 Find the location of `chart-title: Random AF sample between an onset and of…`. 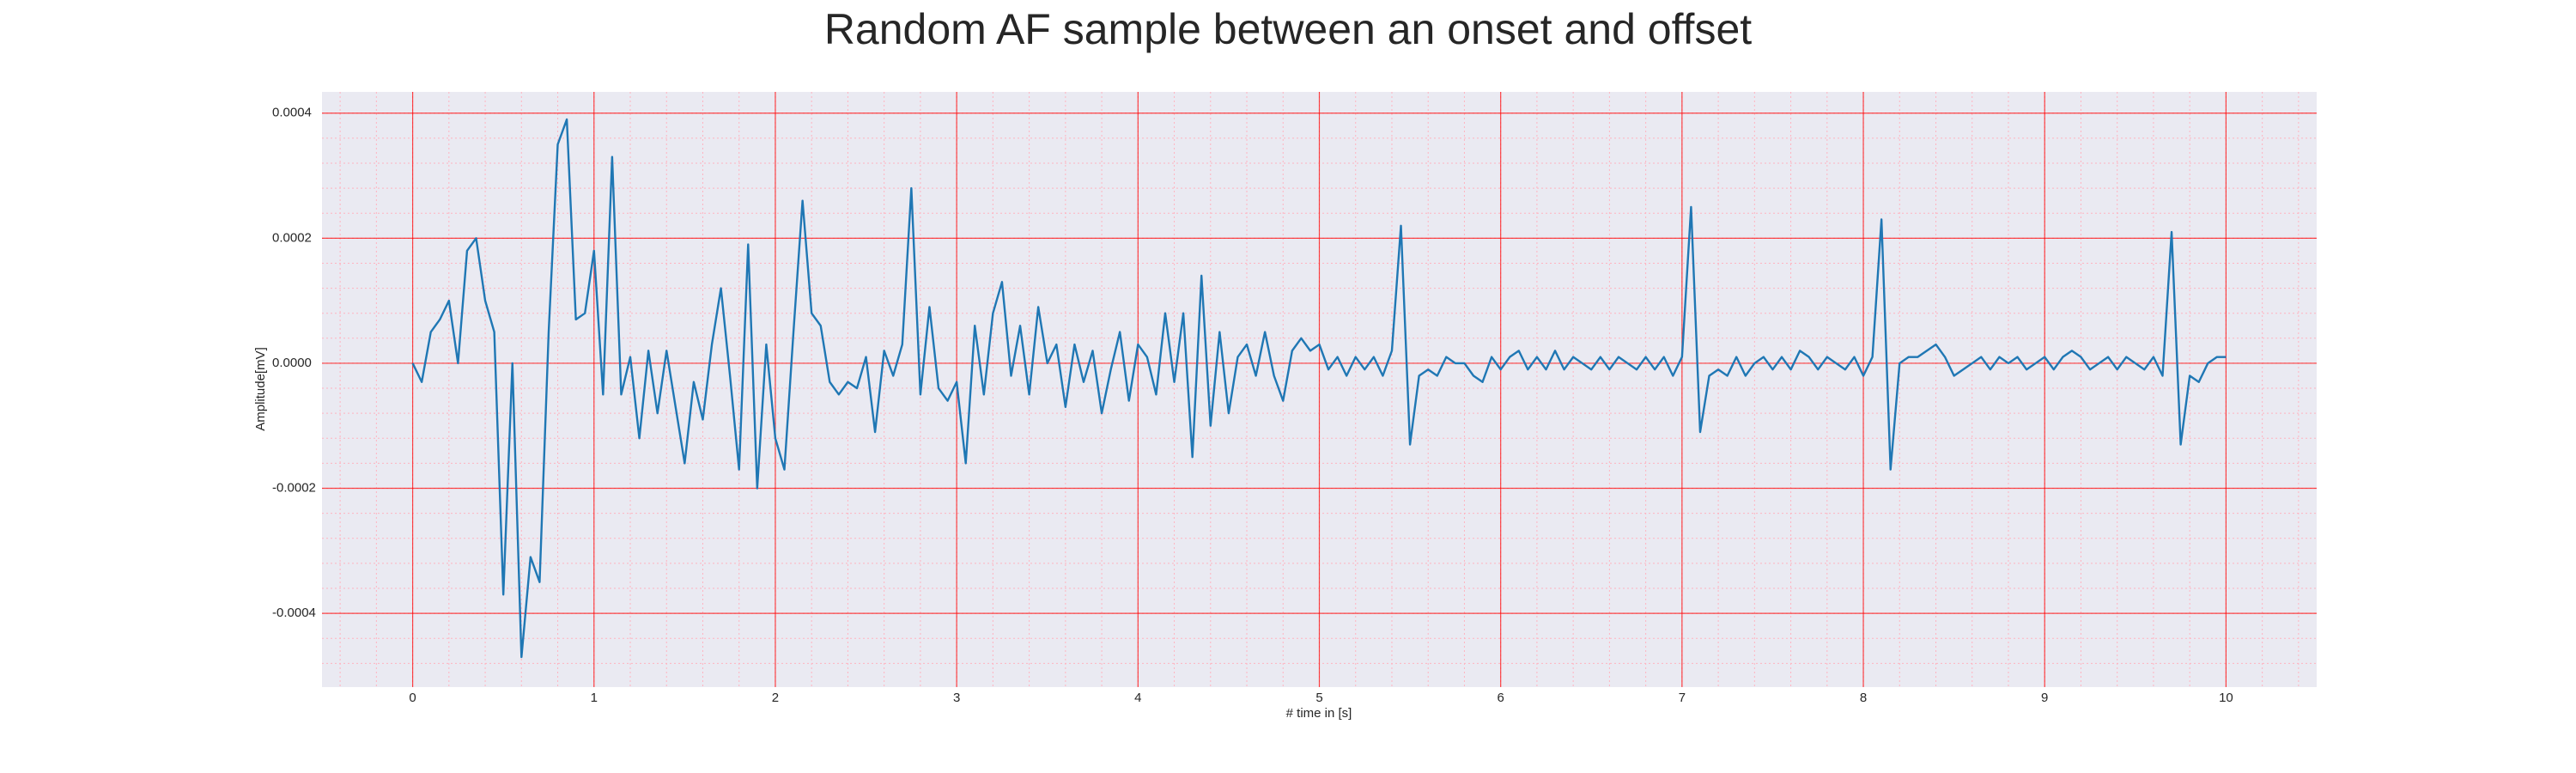

chart-title: Random AF sample between an onset and of… is located at coordinates (1288, 29).